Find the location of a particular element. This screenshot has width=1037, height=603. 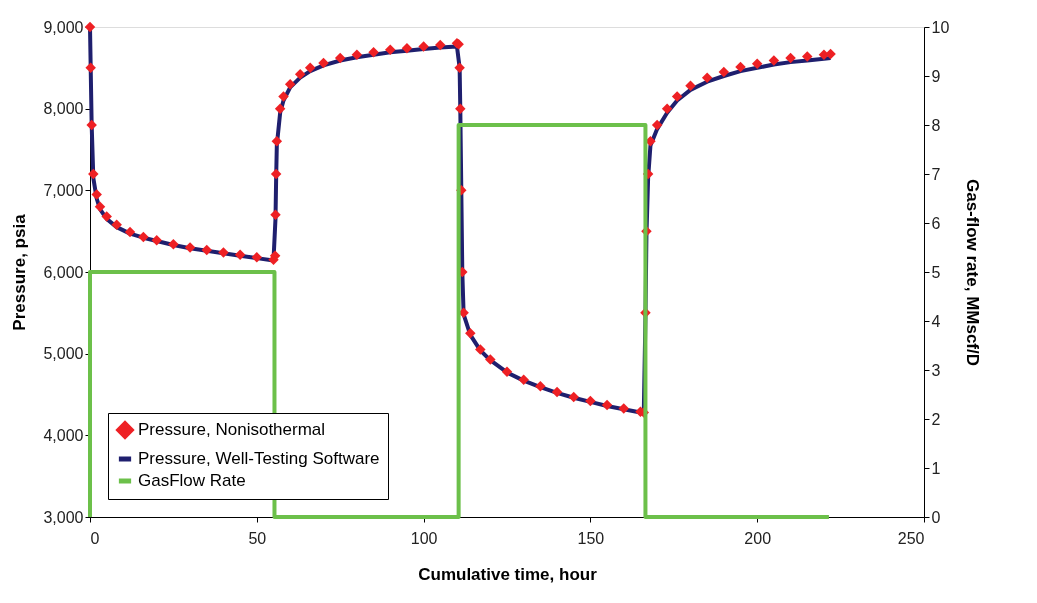

y-tick-label: 7,000 is located at coordinates (63, 190).